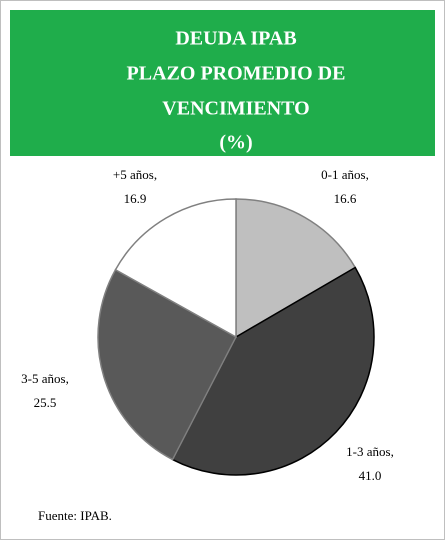 This screenshot has width=445, height=540. I want to click on value-label: 16.9, so click(135, 198).